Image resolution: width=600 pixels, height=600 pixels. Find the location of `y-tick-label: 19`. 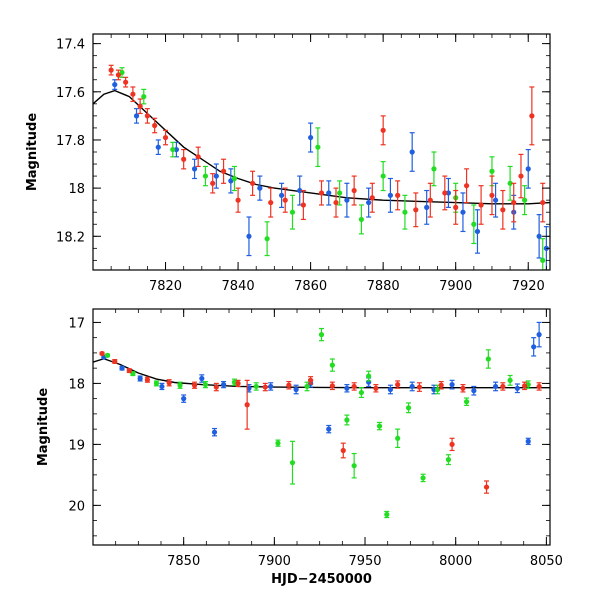

y-tick-label: 19 is located at coordinates (76, 445).